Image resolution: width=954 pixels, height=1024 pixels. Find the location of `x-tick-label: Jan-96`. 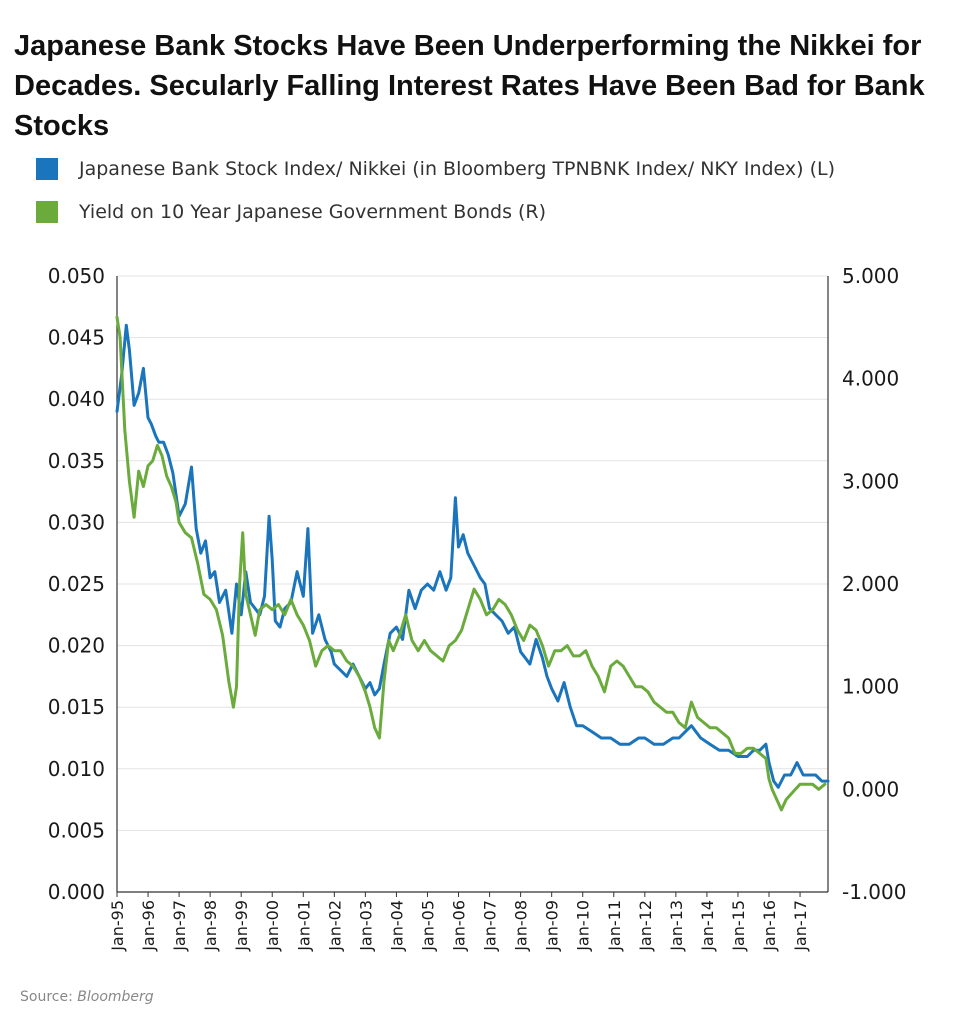

x-tick-label: Jan-96 is located at coordinates (148, 926).